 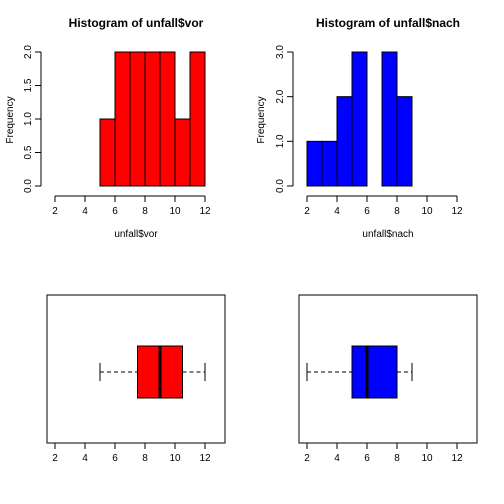 I want to click on histogram-vor-x-tick-label: 12, so click(x=205, y=211).